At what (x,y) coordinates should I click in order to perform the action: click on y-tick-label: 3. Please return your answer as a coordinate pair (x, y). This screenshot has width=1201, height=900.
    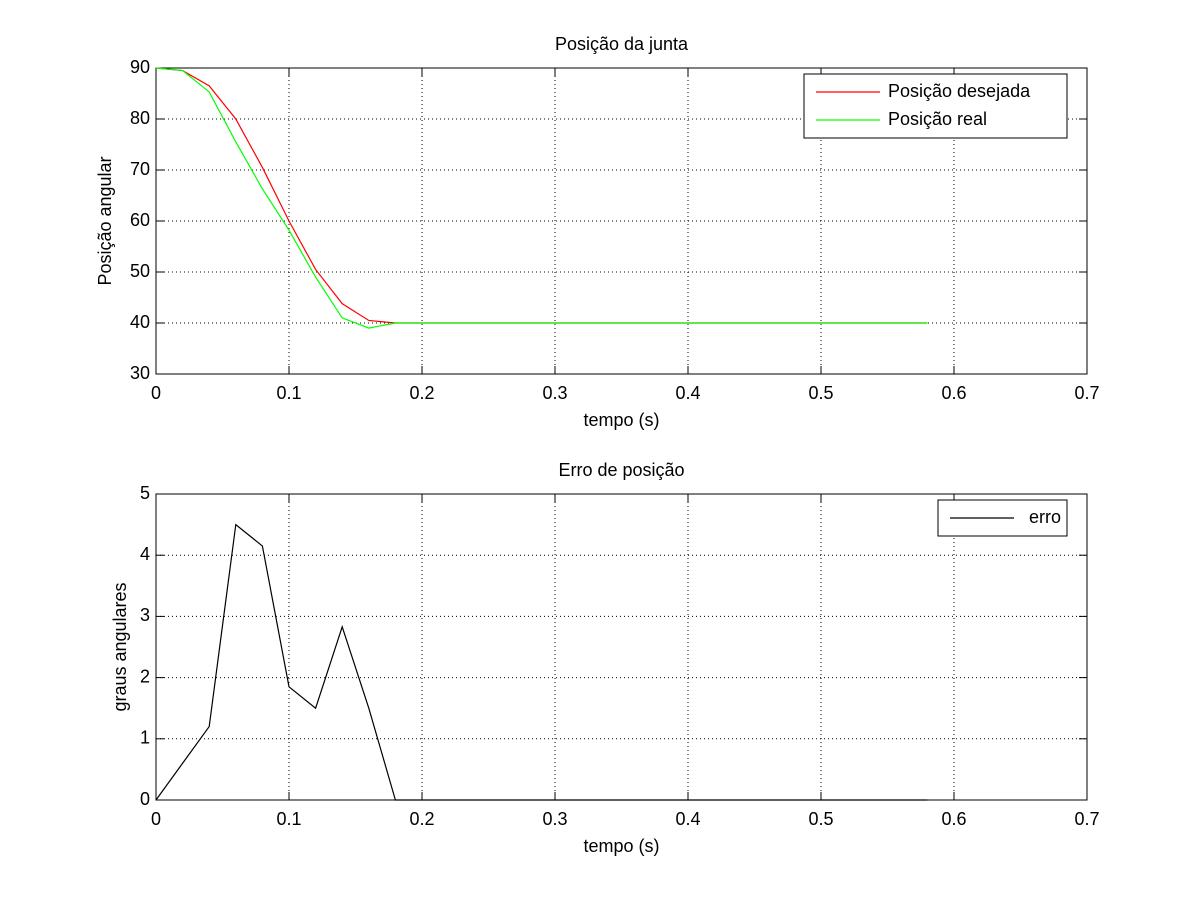
    Looking at the image, I should click on (145, 615).